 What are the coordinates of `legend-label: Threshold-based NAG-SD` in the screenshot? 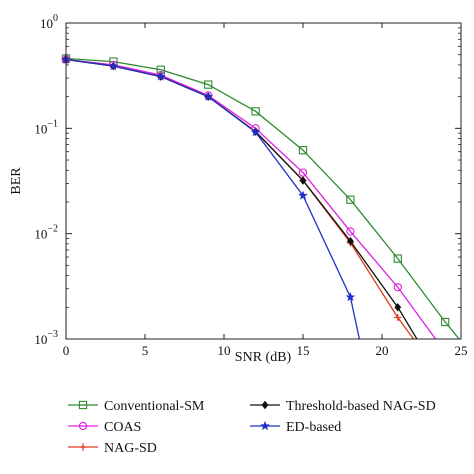 It's located at (361, 406).